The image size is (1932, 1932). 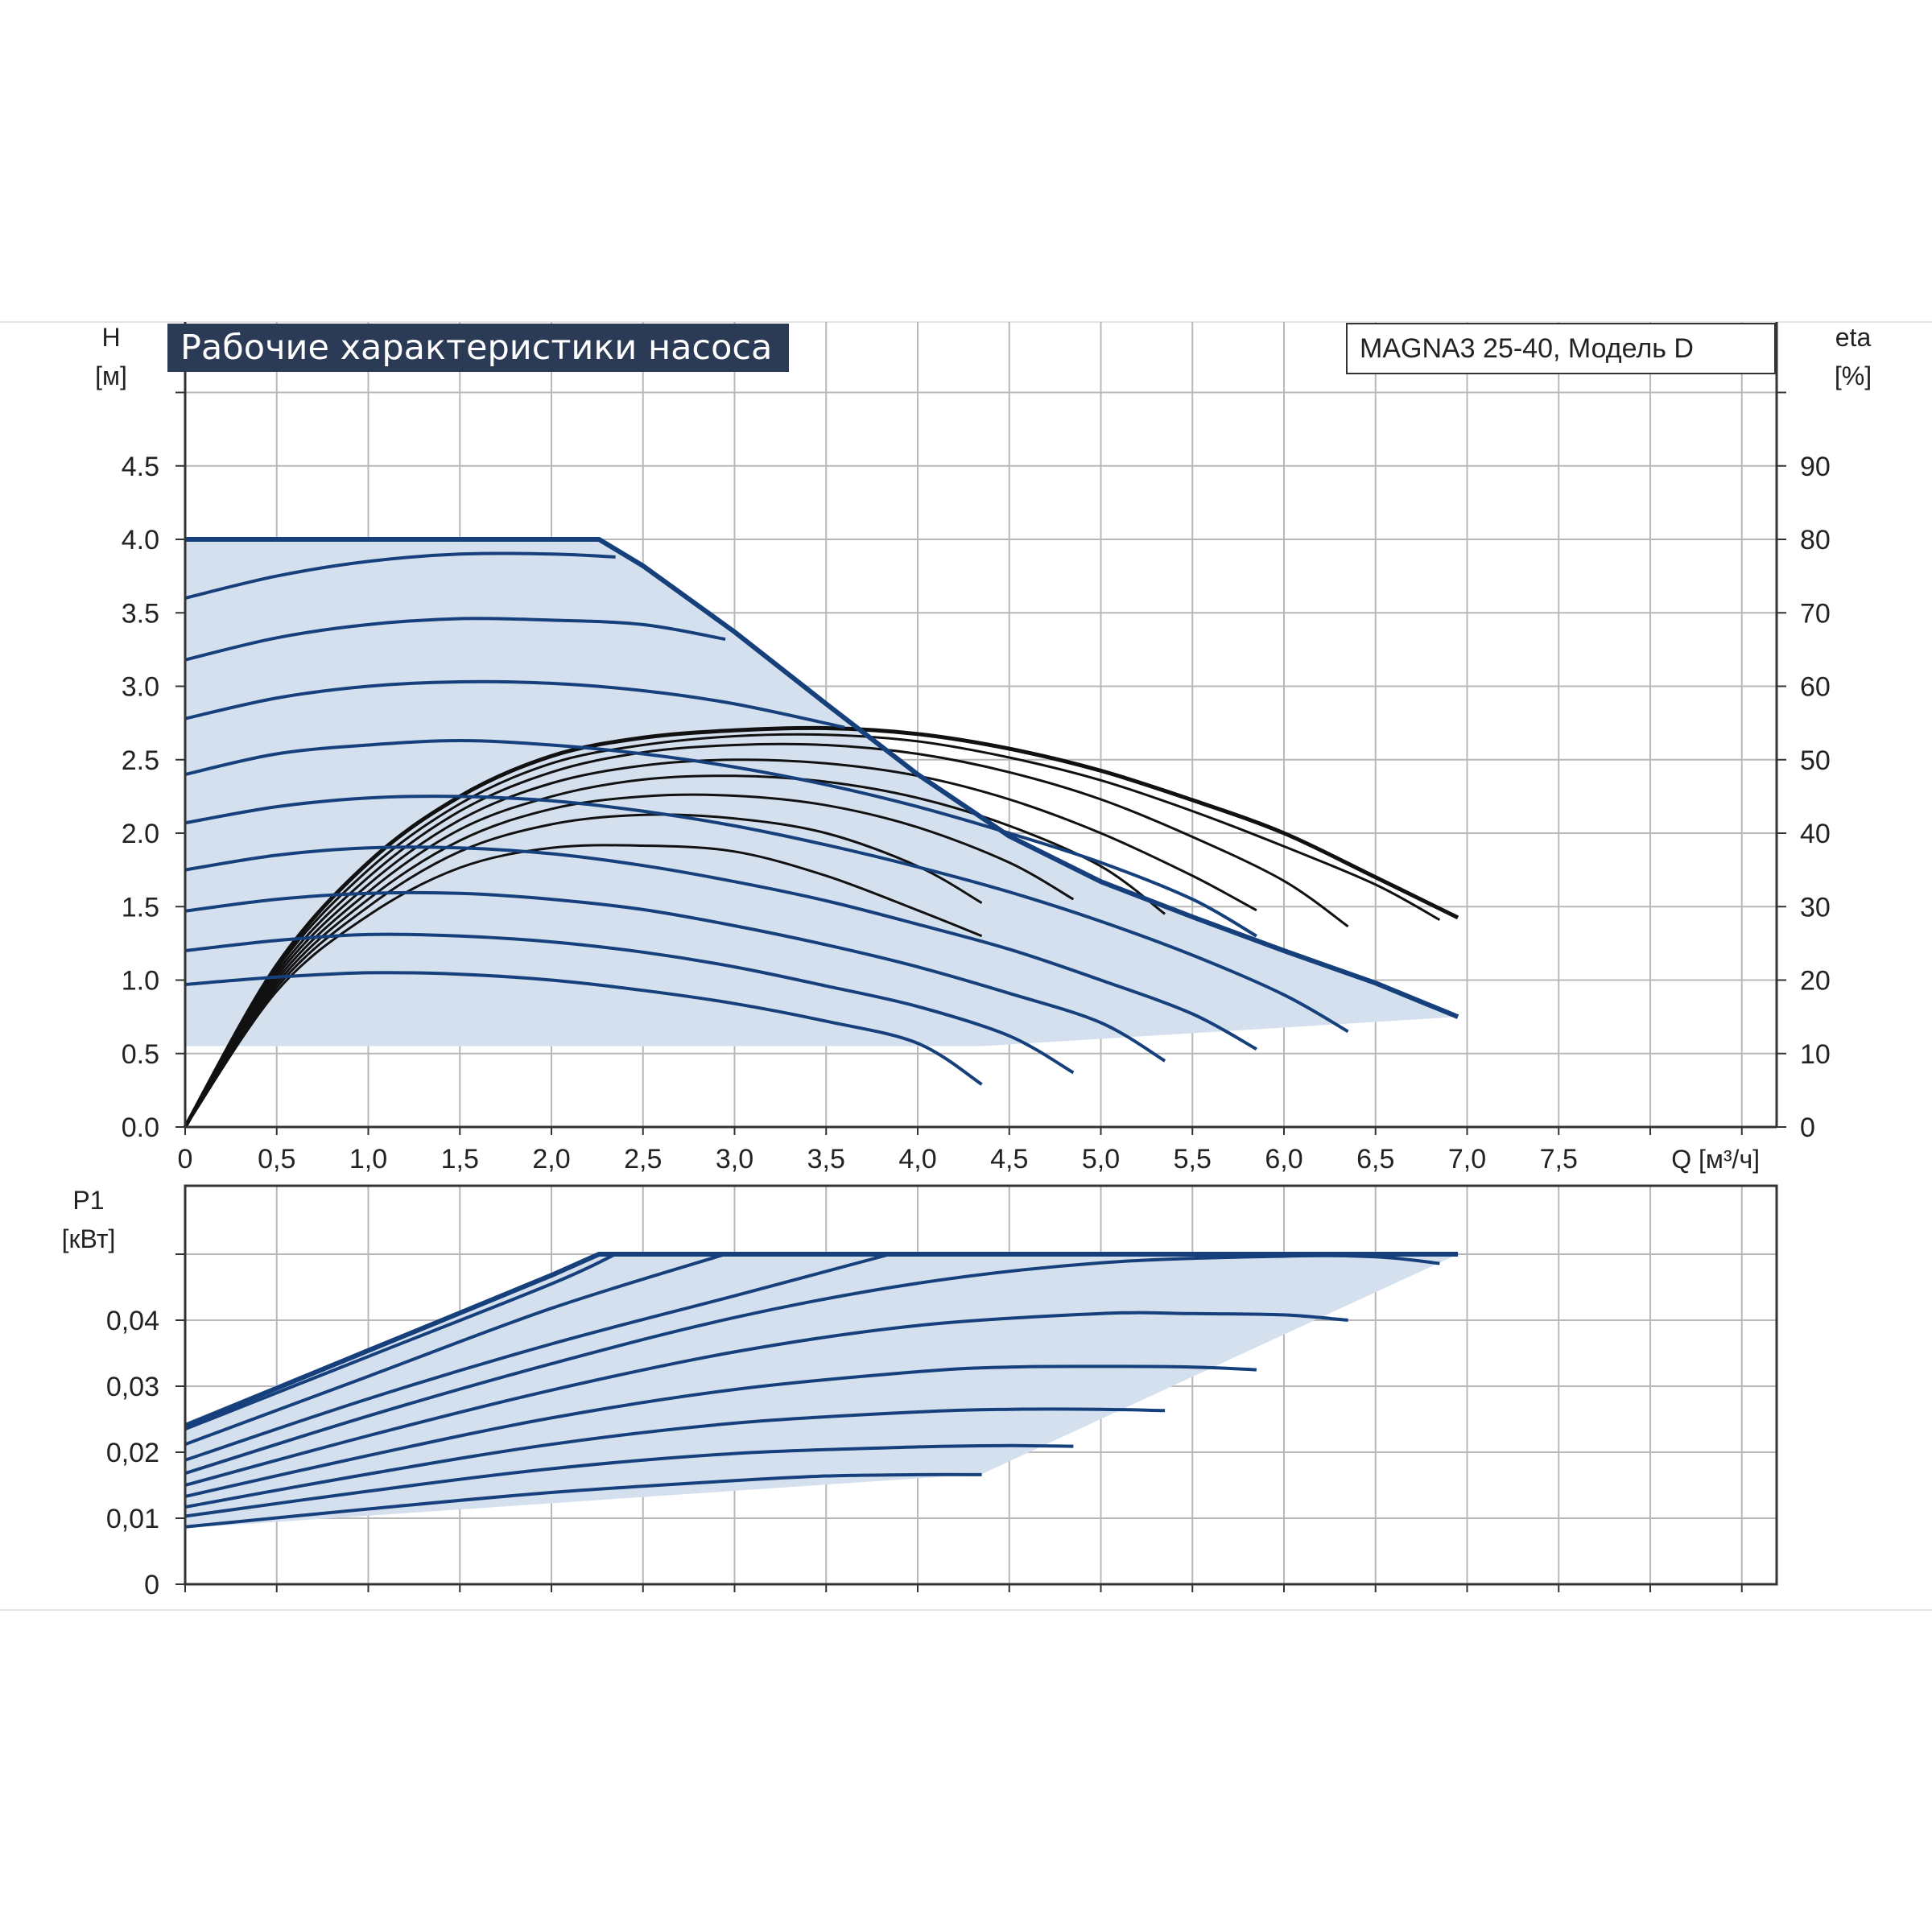 I want to click on qh-y-tick-label: 3.5, so click(x=140, y=613).